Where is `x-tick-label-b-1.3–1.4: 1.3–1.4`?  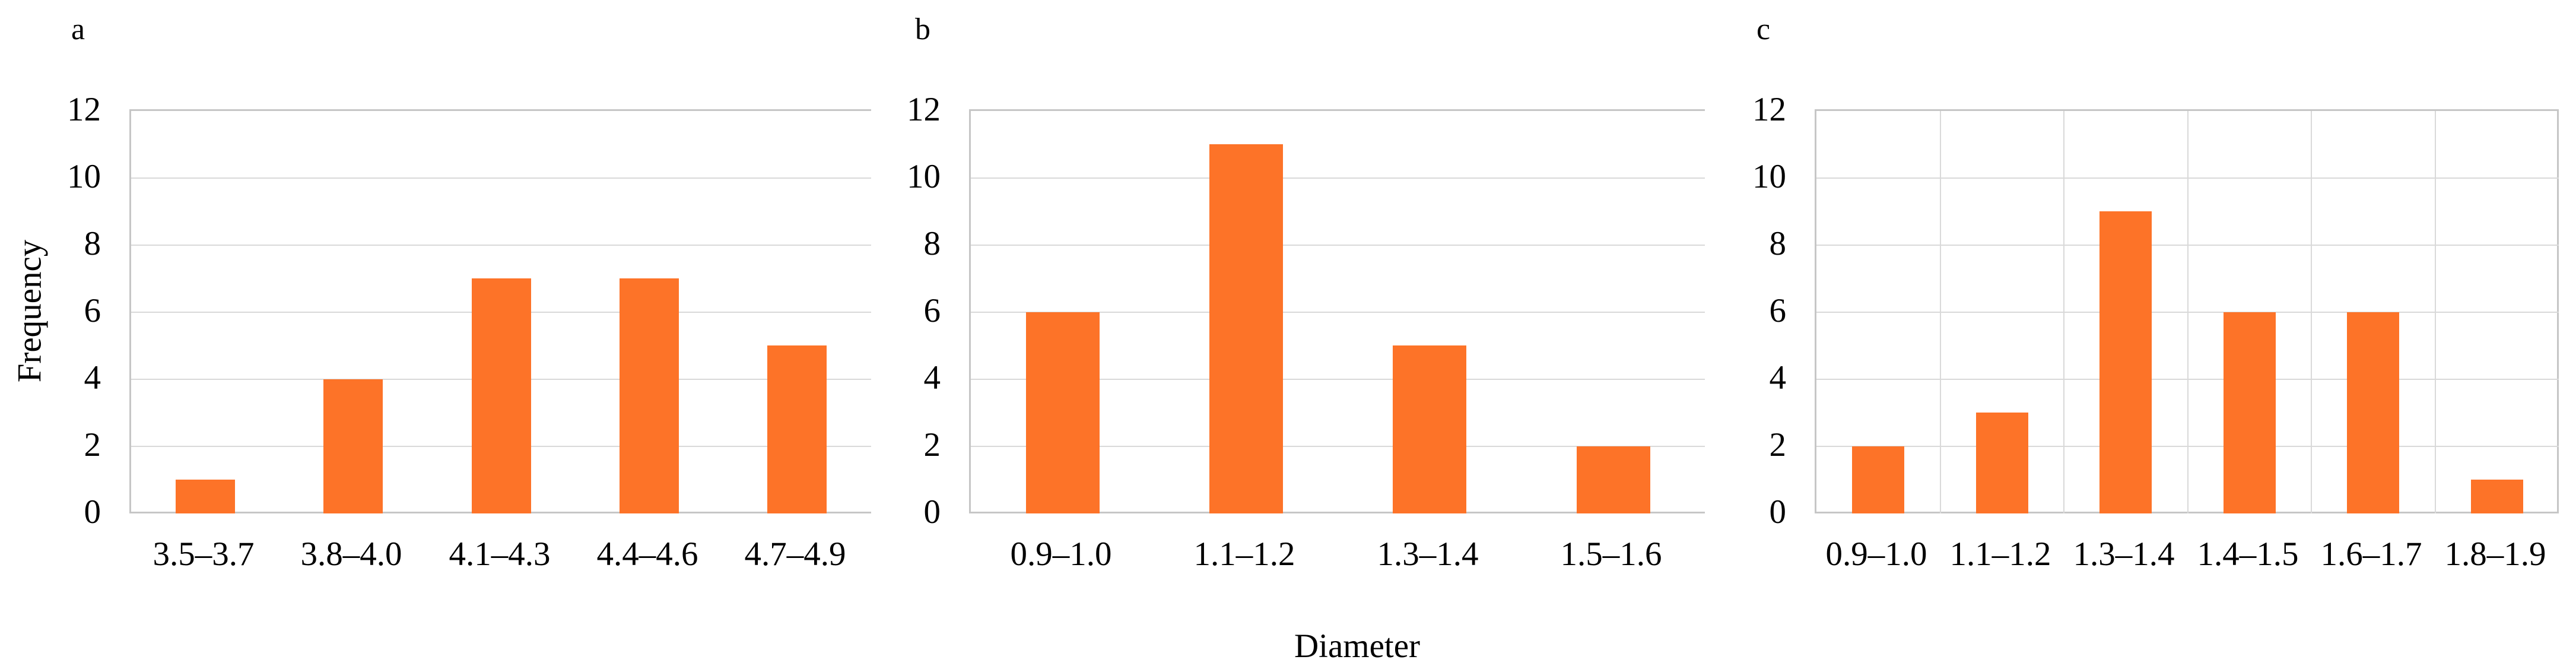
x-tick-label-b-1.3–1.4: 1.3–1.4 is located at coordinates (1428, 554).